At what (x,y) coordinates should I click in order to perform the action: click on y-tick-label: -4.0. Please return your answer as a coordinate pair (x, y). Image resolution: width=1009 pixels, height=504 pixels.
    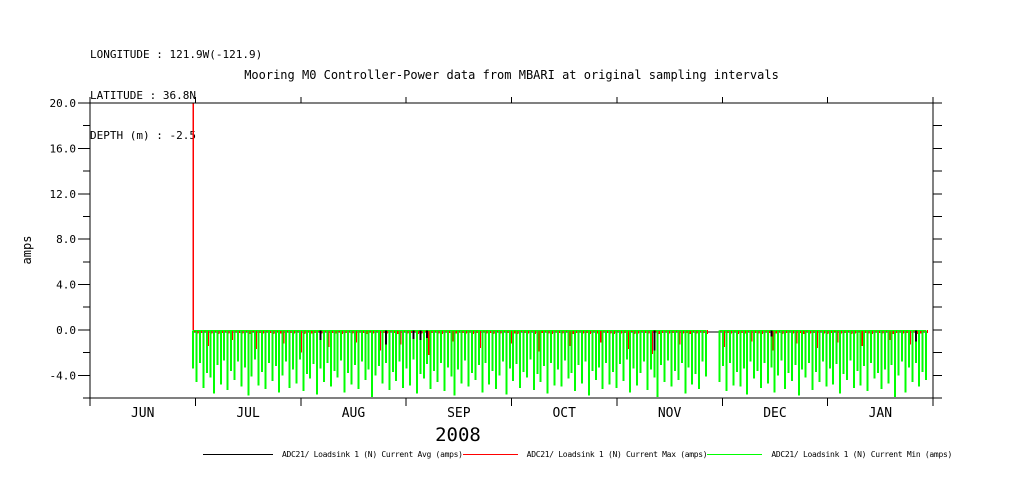
    Looking at the image, I should click on (63, 375).